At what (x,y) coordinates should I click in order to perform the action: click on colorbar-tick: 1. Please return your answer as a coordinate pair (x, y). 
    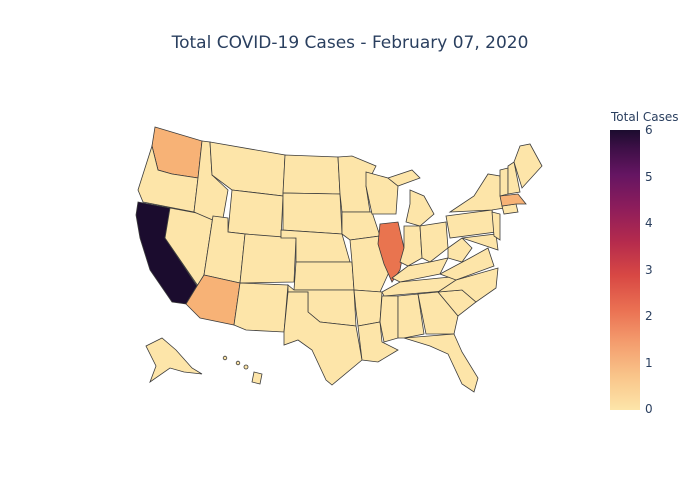
    Looking at the image, I should click on (649, 363).